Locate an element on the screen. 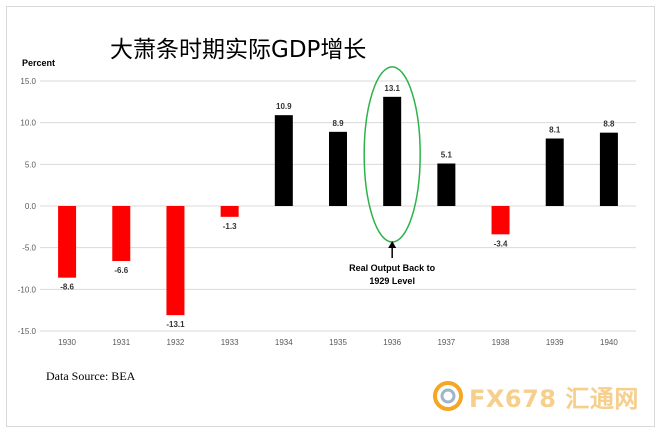  data-label: 8.8 is located at coordinates (609, 124).